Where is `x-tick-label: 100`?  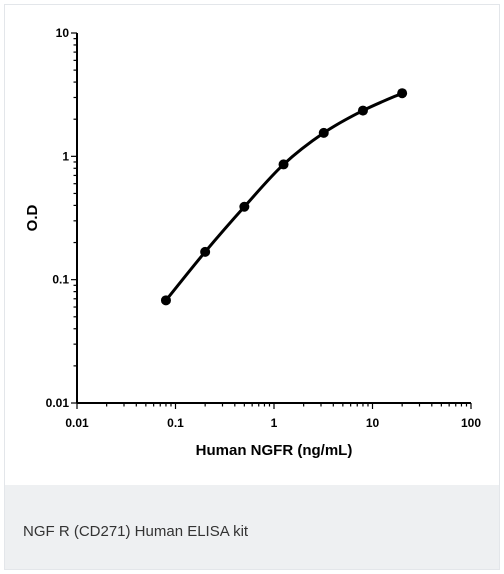 x-tick-label: 100 is located at coordinates (471, 423).